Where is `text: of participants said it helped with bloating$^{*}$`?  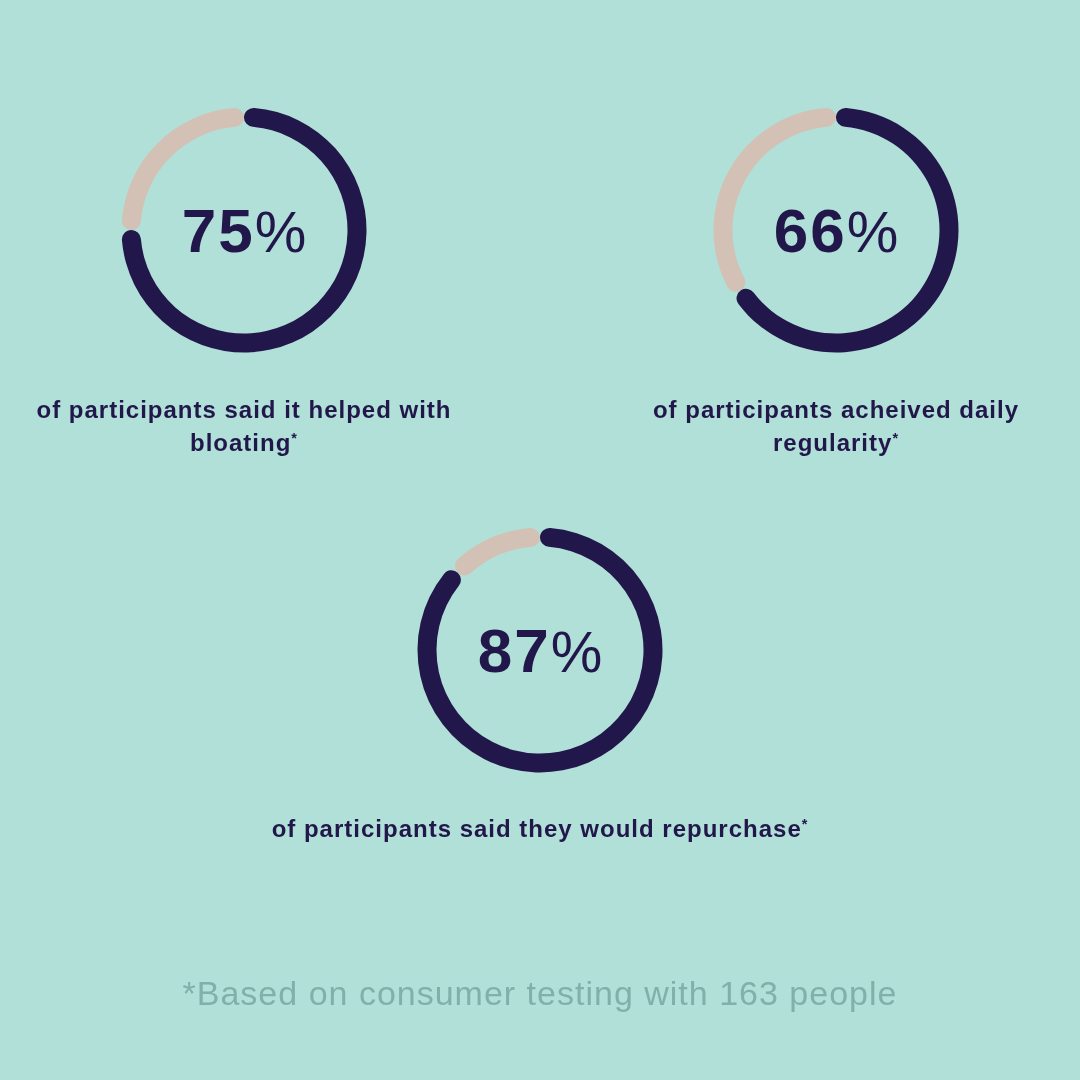
text: of participants said it helped with bloating$^{*}$ is located at coordinates (244, 426).